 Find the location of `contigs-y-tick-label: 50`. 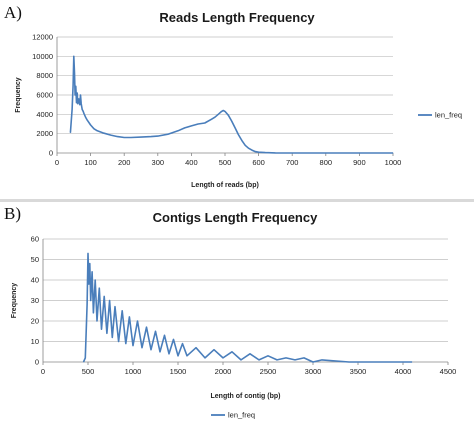

contigs-y-tick-label: 50 is located at coordinates (35, 259).